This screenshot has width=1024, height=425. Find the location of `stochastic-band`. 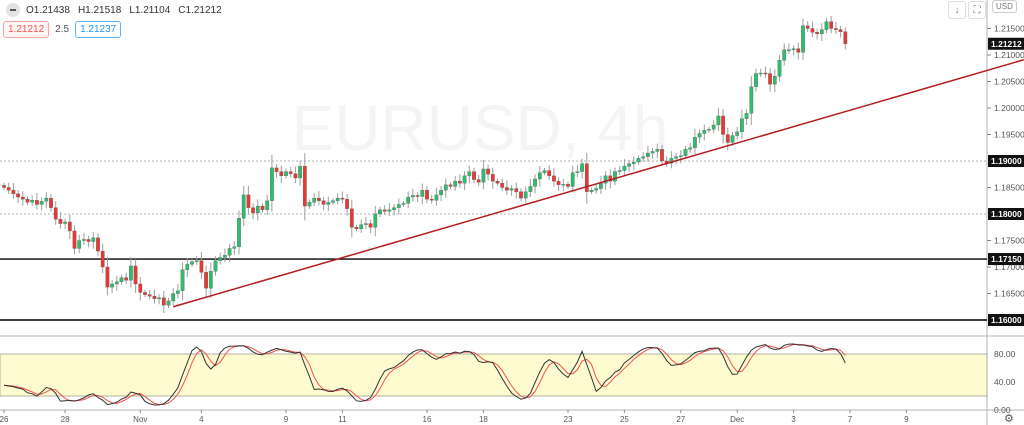

stochastic-band is located at coordinates (494, 375).